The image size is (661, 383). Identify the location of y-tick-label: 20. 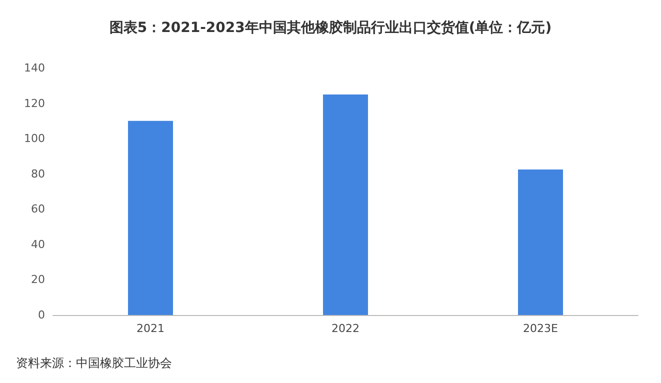
(38, 279).